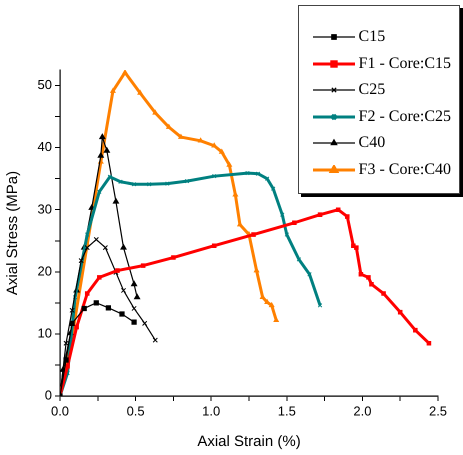 The width and height of the screenshot is (463, 455). What do you see at coordinates (372, 143) in the screenshot?
I see `legend-label: C40` at bounding box center [372, 143].